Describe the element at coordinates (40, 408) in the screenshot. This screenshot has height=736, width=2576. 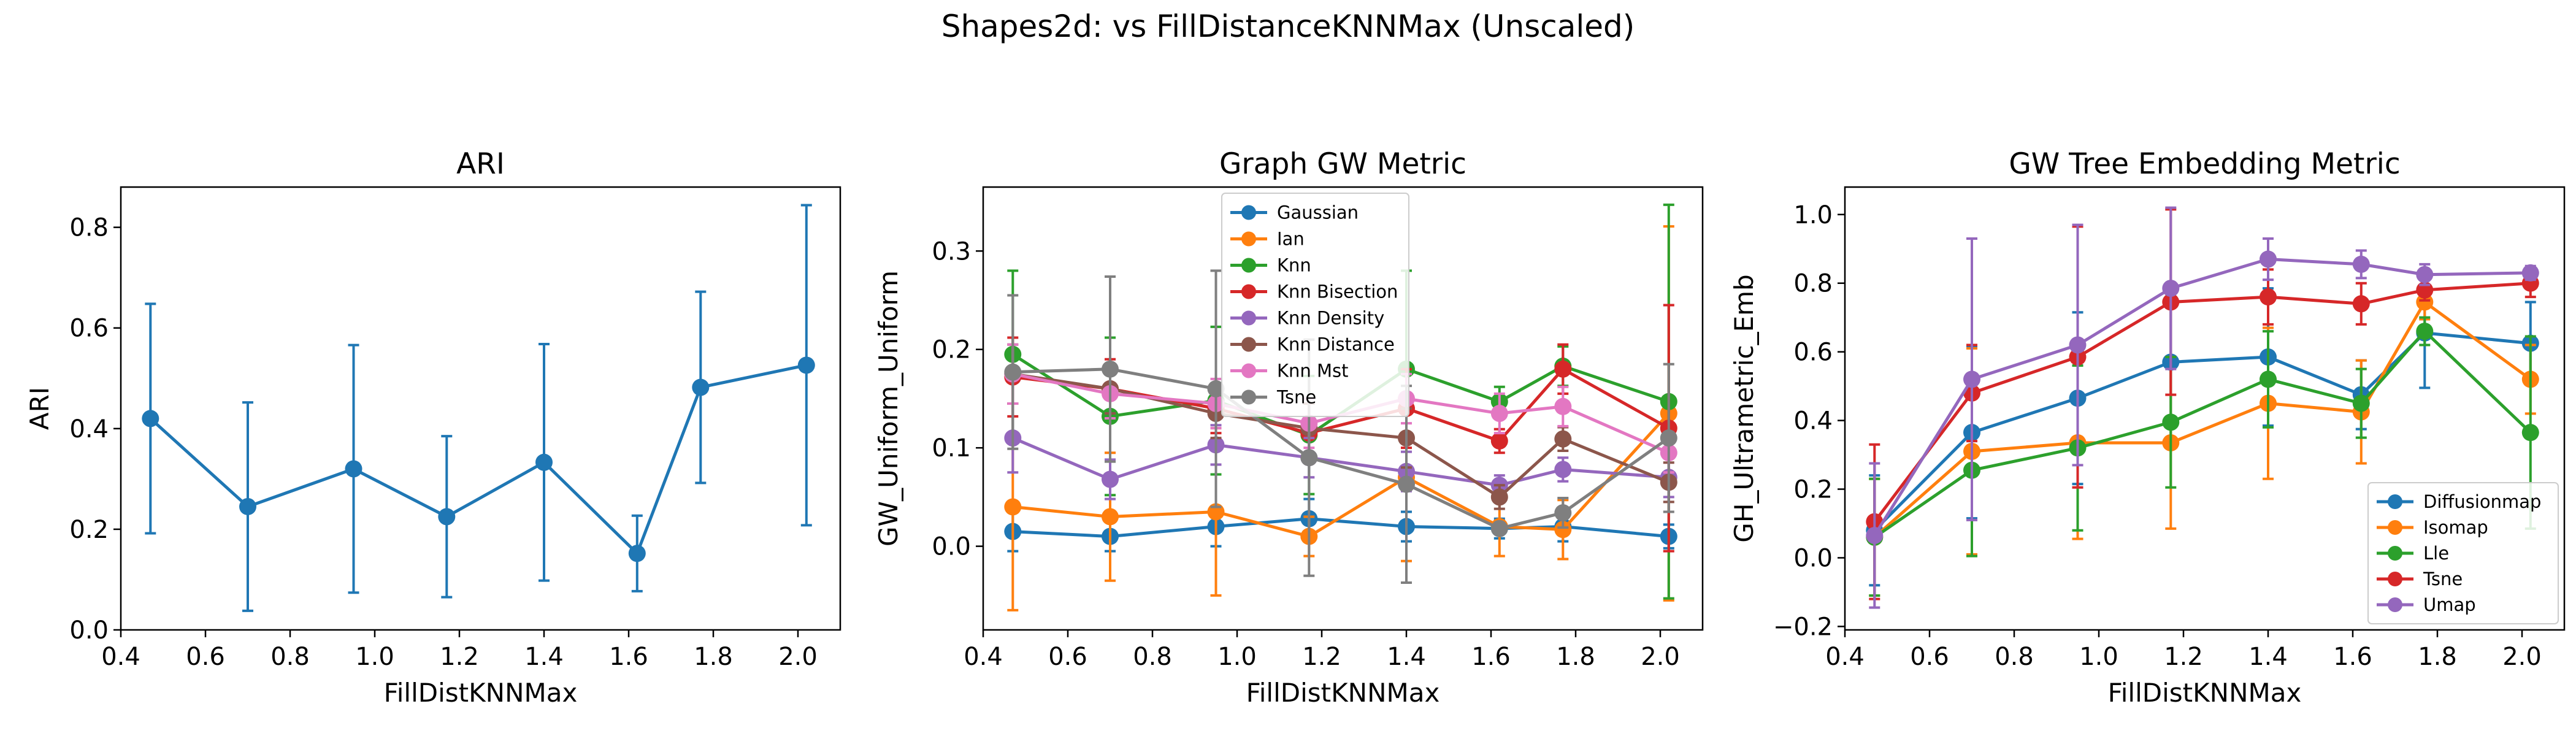
I see `y-axis-label: ARI` at that location.